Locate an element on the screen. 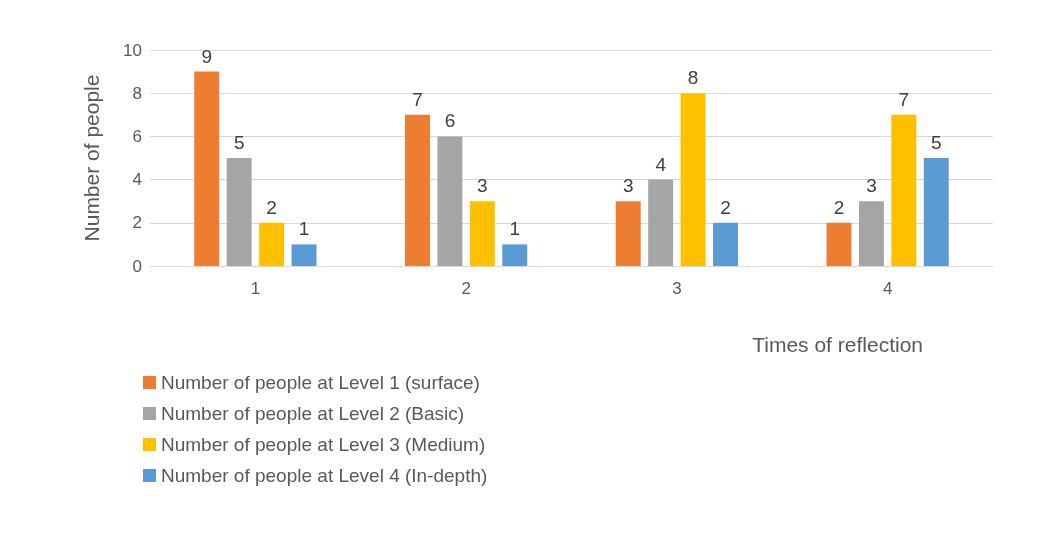 The height and width of the screenshot is (548, 1046). x-tick-label: 3 is located at coordinates (677, 288).